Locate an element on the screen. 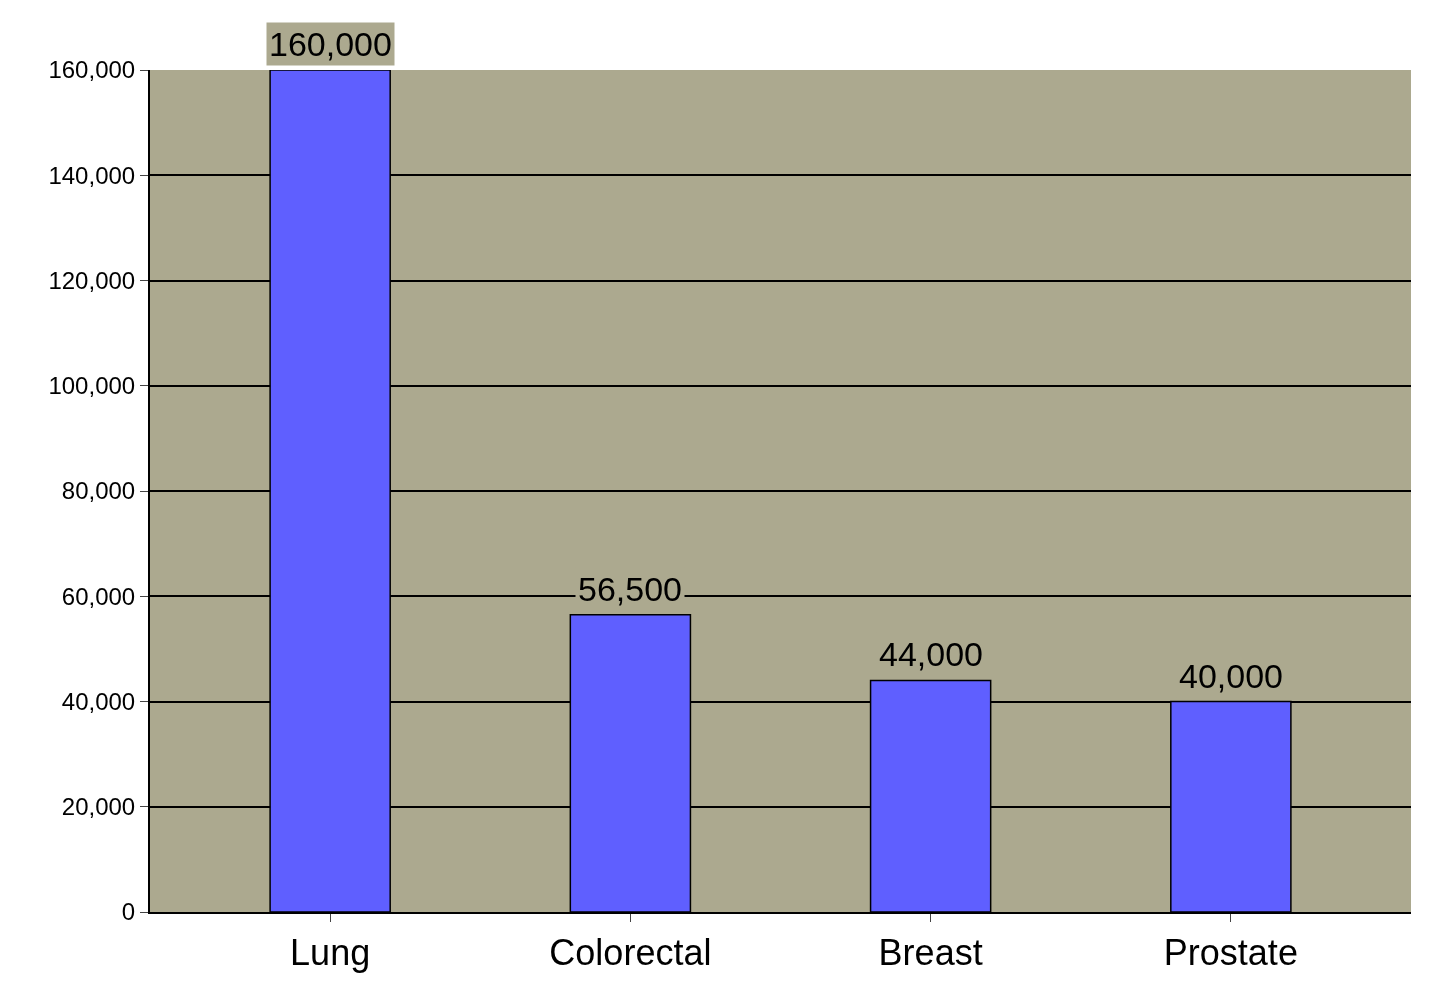 The height and width of the screenshot is (1002, 1431). x-tick-label: Colorectal is located at coordinates (630, 953).